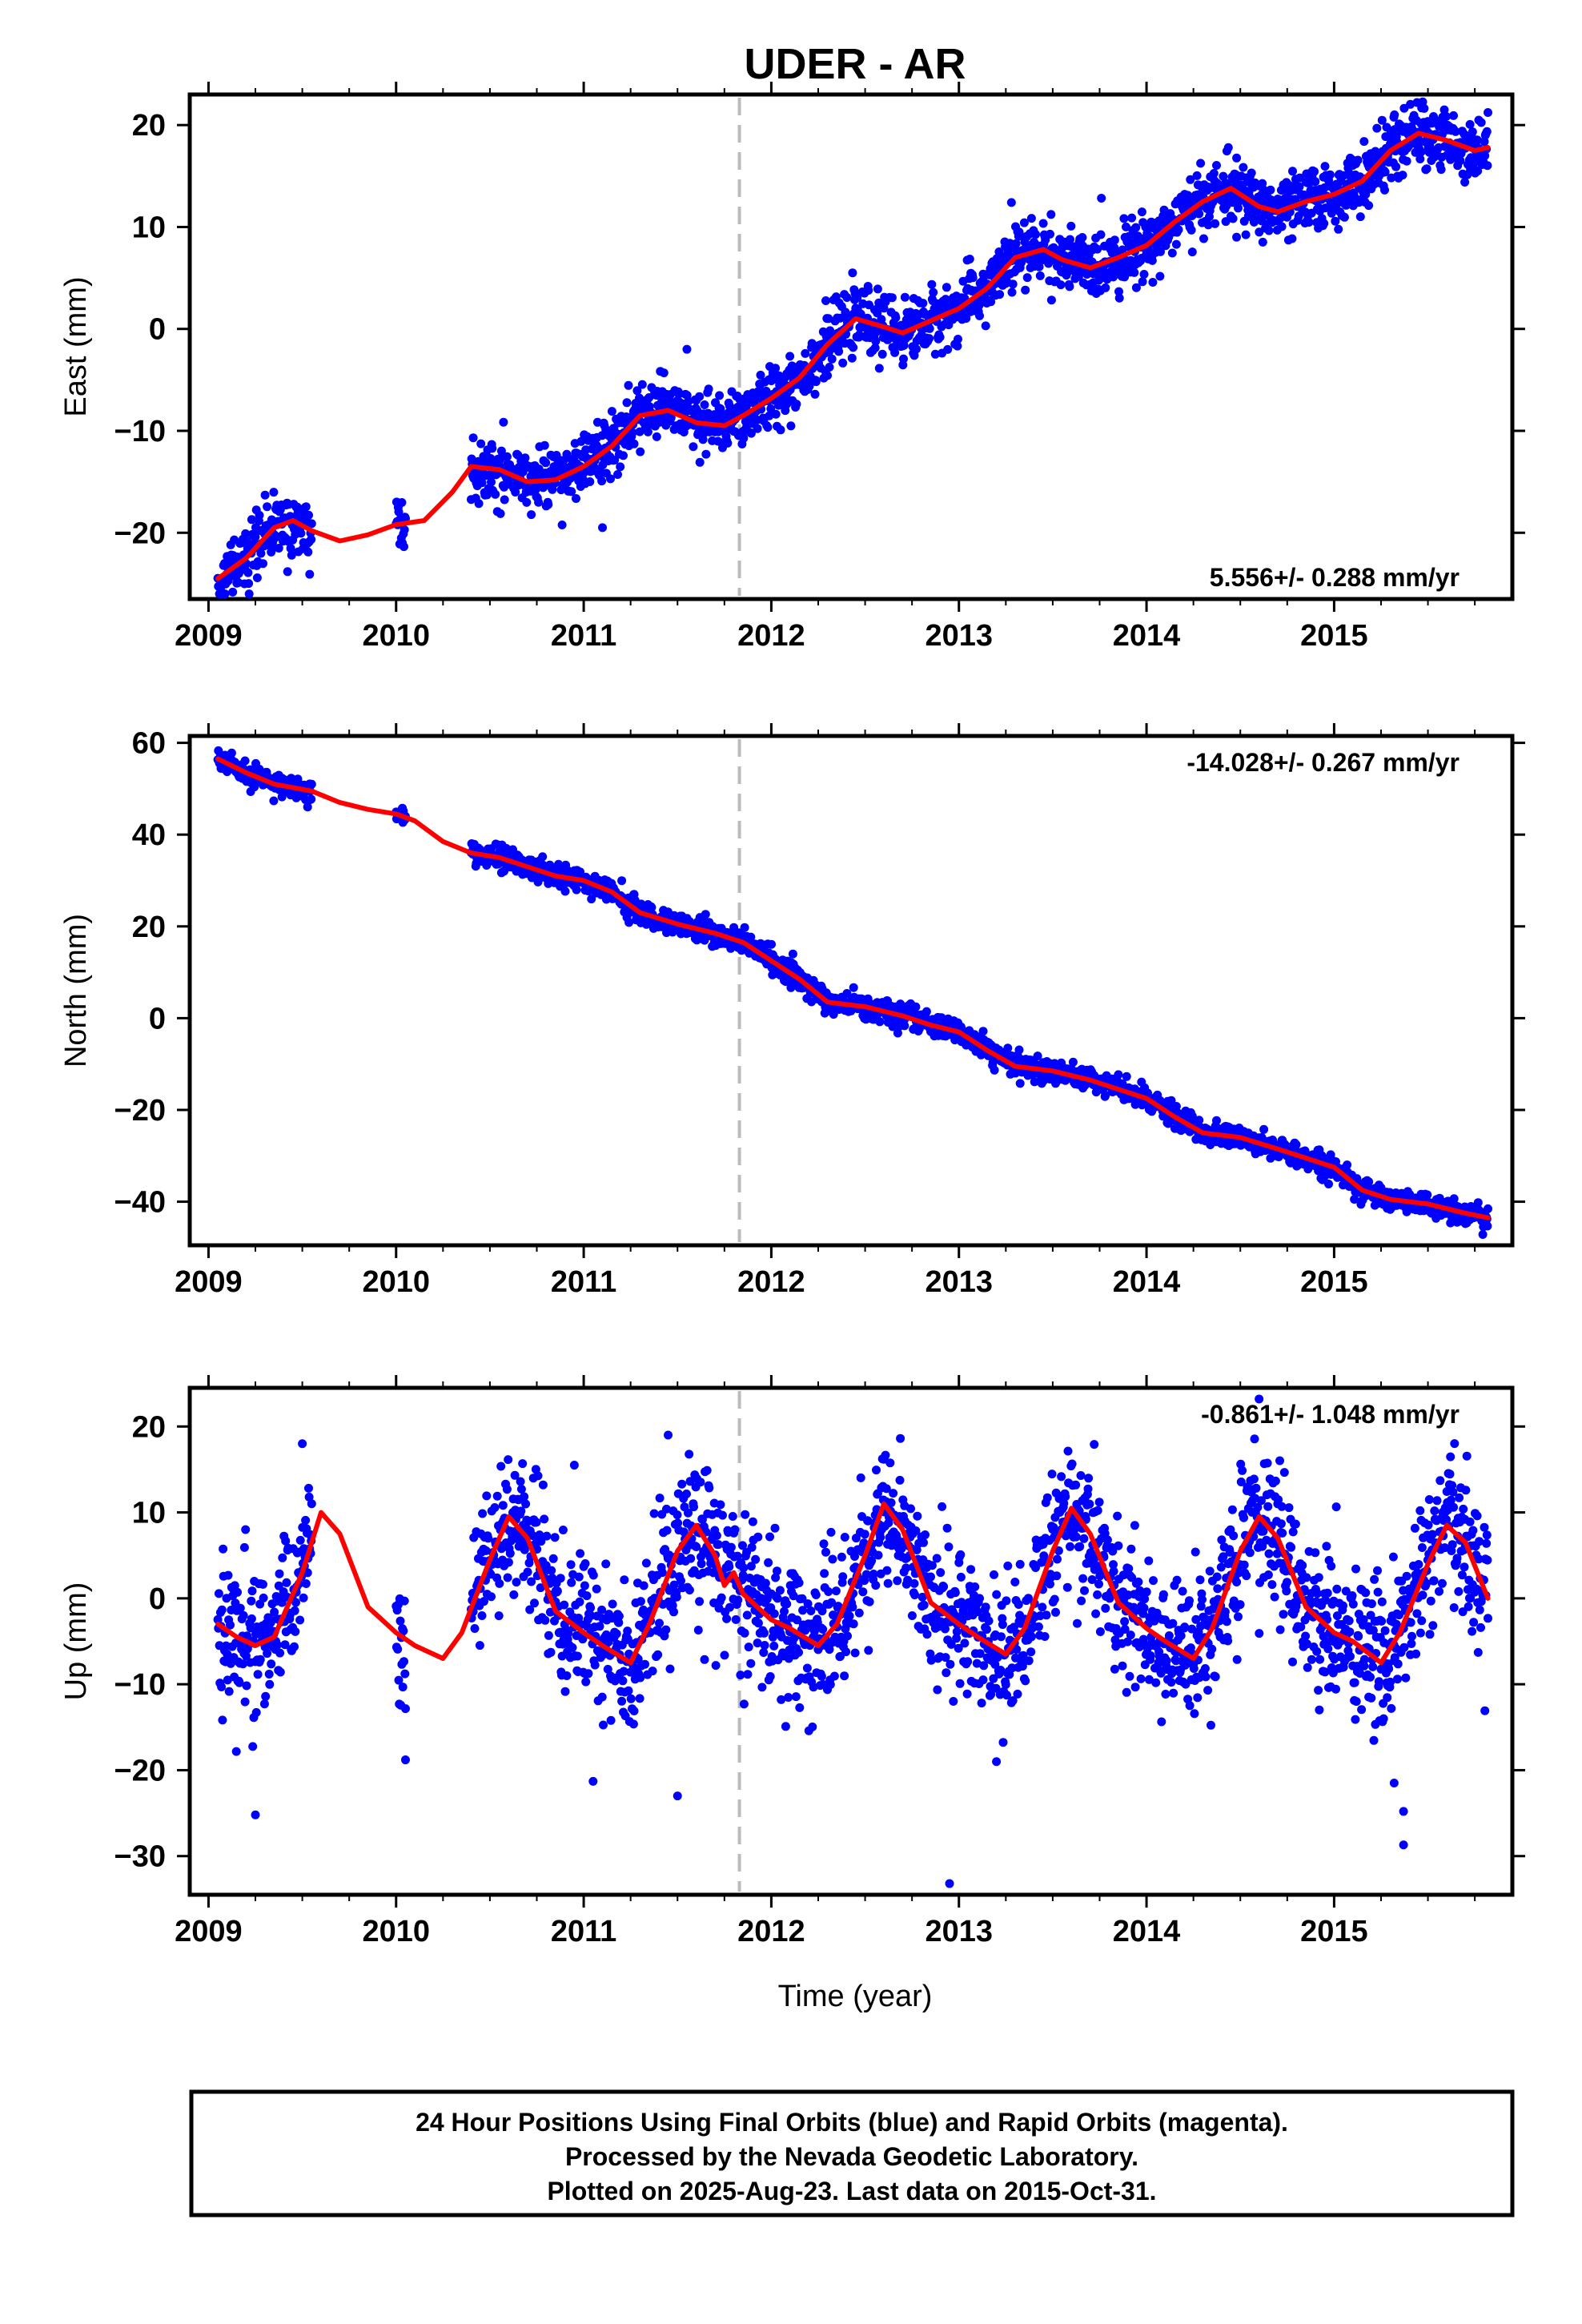  Describe the element at coordinates (149, 1427) in the screenshot. I see `y-tick-label: 20` at that location.